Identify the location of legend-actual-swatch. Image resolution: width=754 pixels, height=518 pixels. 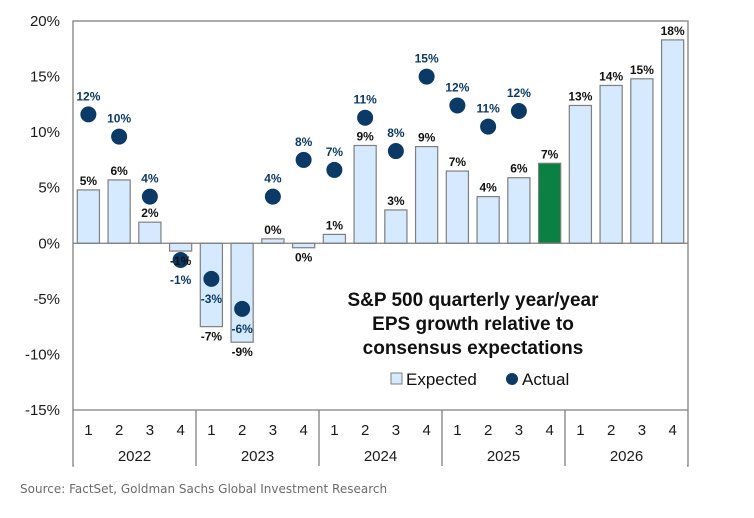
(512, 379).